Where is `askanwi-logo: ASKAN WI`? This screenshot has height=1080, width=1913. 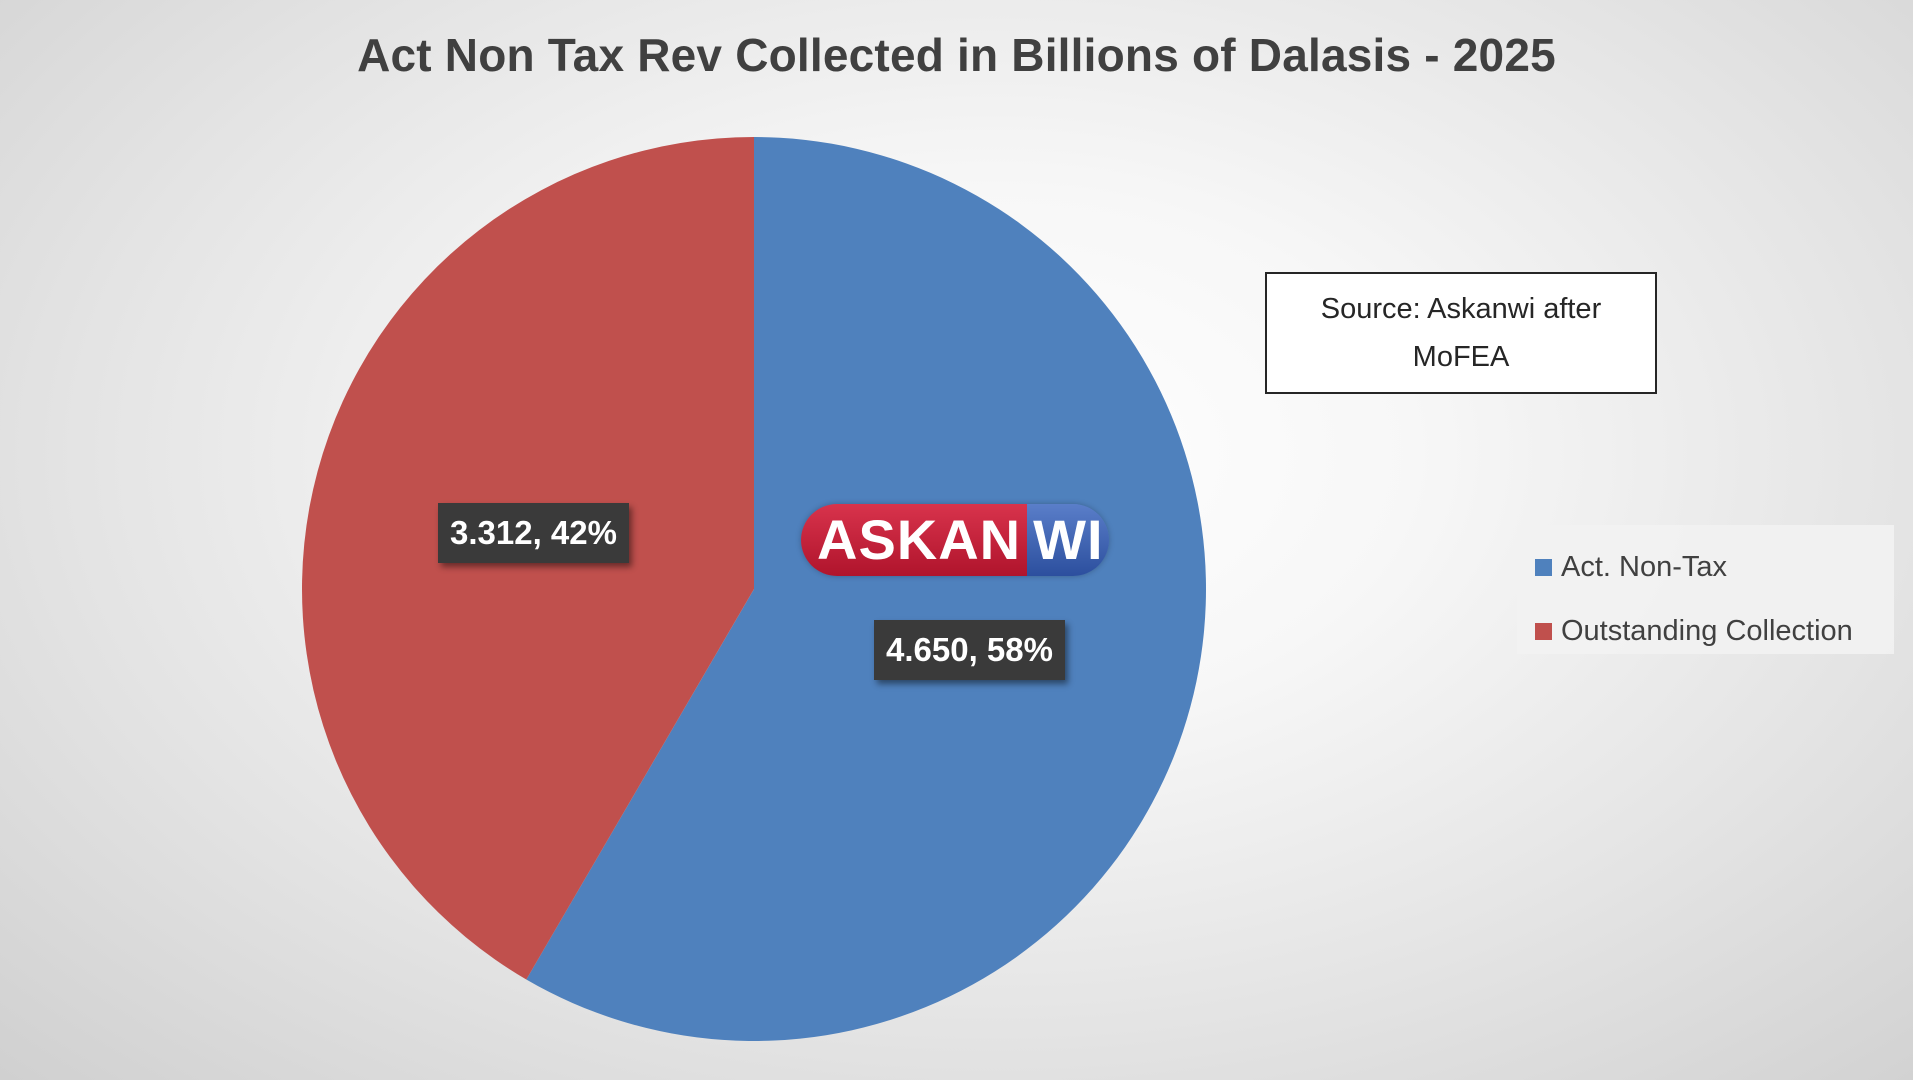
askanwi-logo: ASKAN WI is located at coordinates (955, 540).